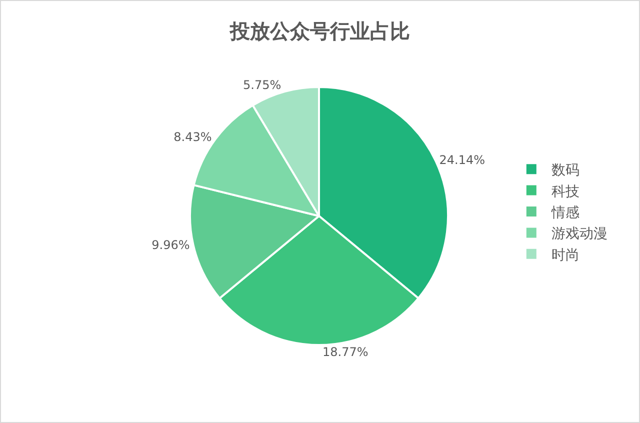 Image resolution: width=640 pixels, height=423 pixels. What do you see at coordinates (565, 192) in the screenshot?
I see `legend-label: 科技` at bounding box center [565, 192].